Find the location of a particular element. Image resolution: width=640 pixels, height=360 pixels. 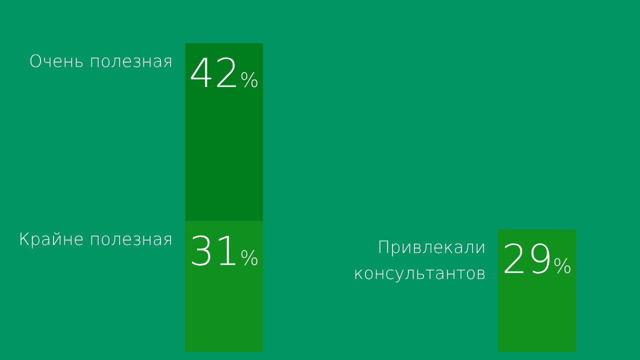

series-label: Крайне полезная is located at coordinates (95, 240).